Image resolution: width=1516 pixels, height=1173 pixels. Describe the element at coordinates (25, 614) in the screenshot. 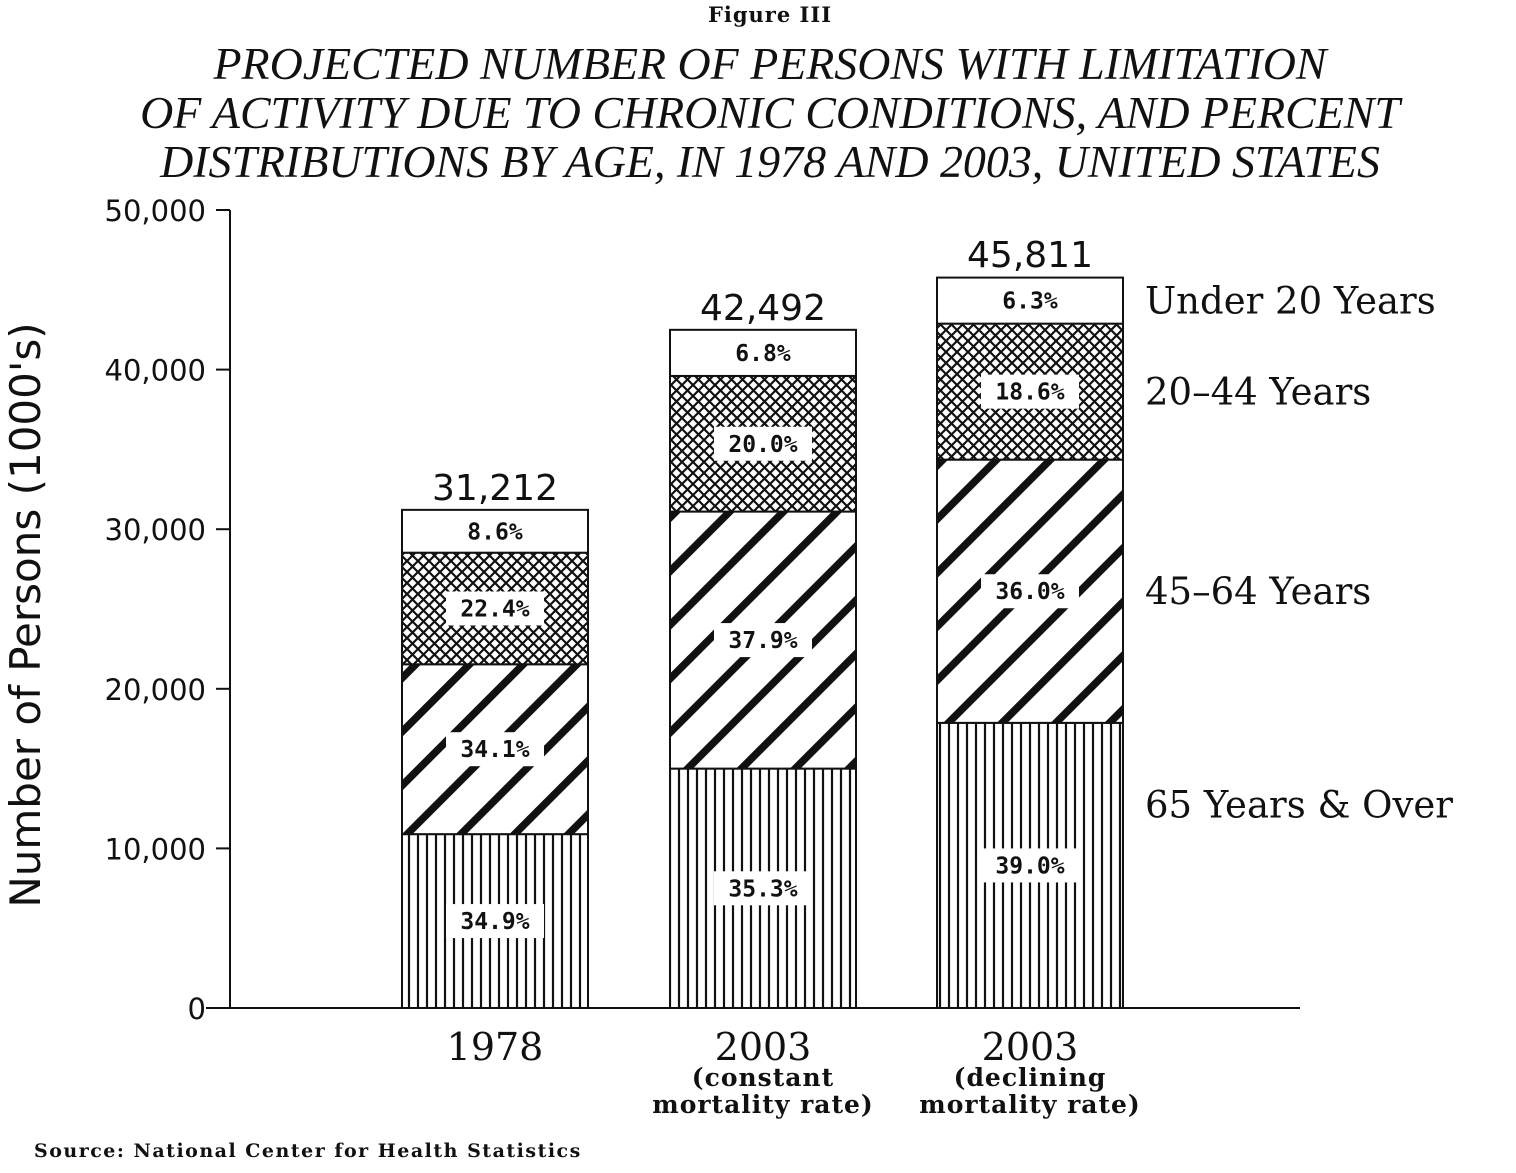

I see `y-axis-label: Number of Persons (1000's)` at that location.